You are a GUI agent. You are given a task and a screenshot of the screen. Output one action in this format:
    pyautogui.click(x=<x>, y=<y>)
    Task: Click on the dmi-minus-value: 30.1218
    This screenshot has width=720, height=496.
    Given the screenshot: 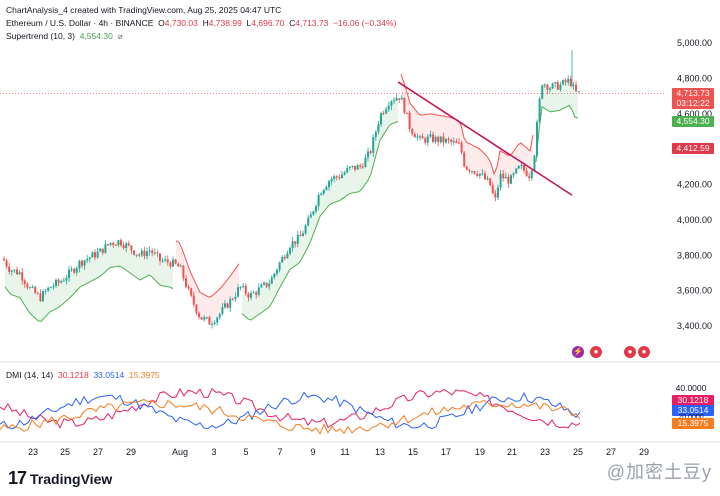 What is the action you would take?
    pyautogui.click(x=73, y=375)
    